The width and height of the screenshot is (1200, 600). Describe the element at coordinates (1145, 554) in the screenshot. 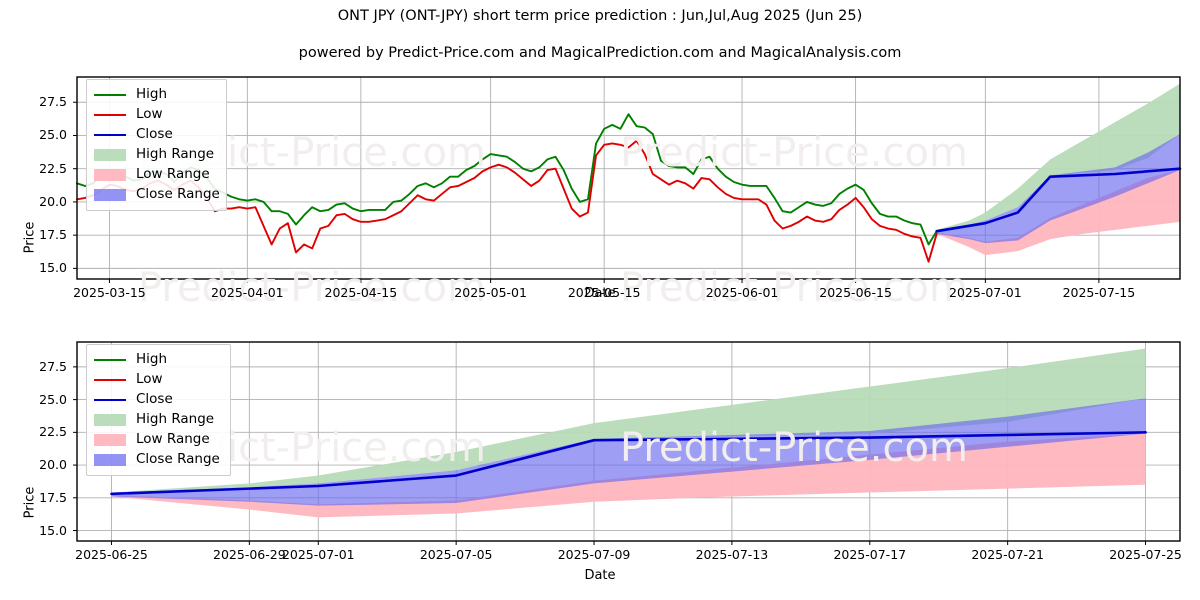

I see `x-tick-label: 2025-07-25` at that location.